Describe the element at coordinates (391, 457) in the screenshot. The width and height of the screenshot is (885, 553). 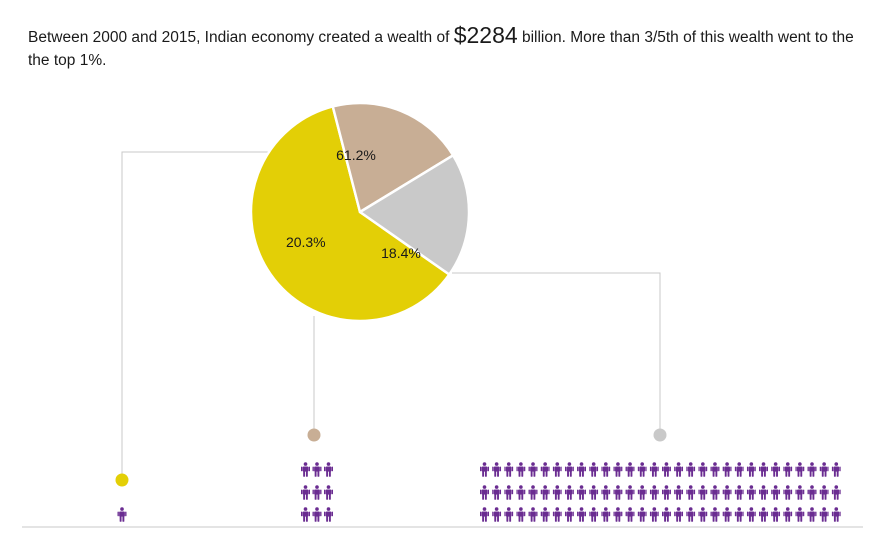
I see `group-markers` at that location.